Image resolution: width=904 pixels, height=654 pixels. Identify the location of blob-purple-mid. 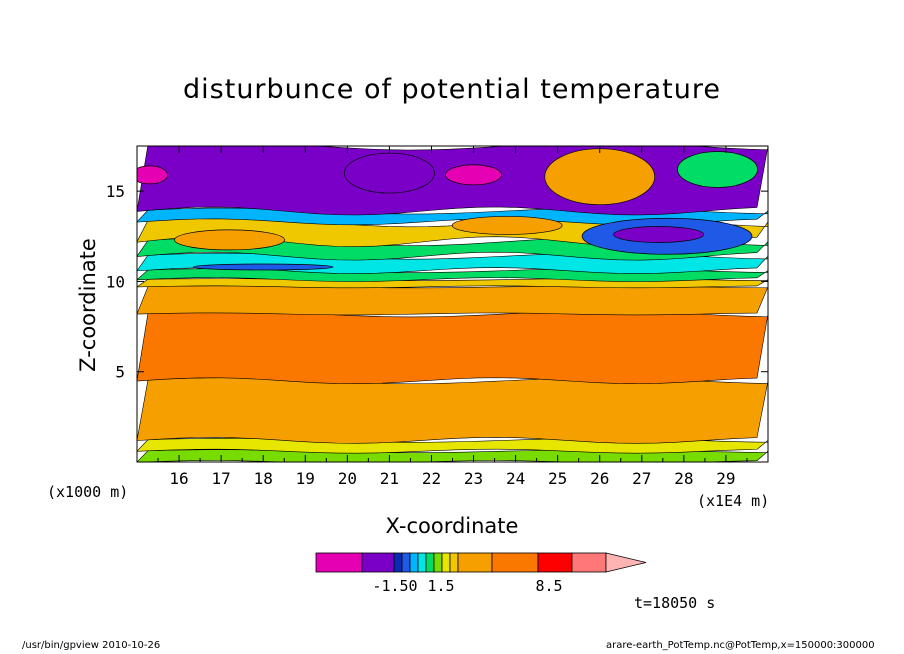
(389, 173).